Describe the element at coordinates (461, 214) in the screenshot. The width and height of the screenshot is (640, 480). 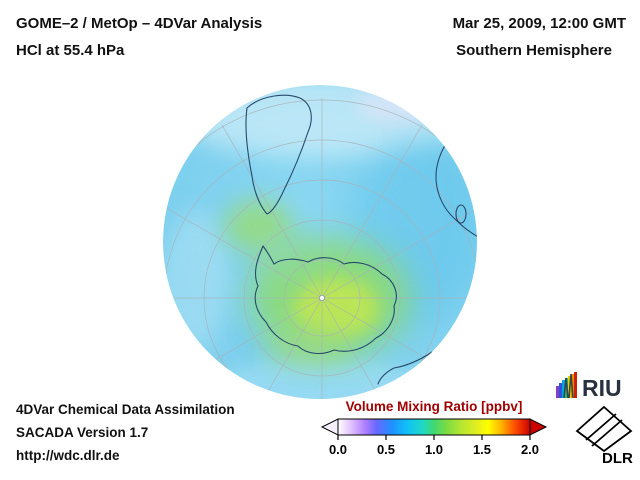
I see `coastline-madagascar` at that location.